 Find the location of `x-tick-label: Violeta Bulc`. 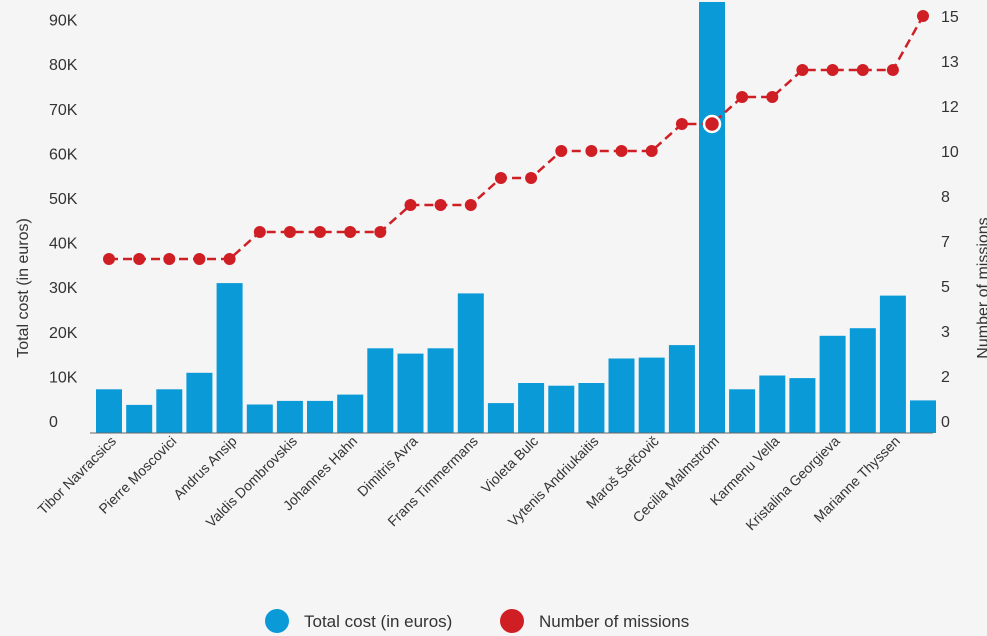

x-tick-label: Violeta Bulc is located at coordinates (509, 464).